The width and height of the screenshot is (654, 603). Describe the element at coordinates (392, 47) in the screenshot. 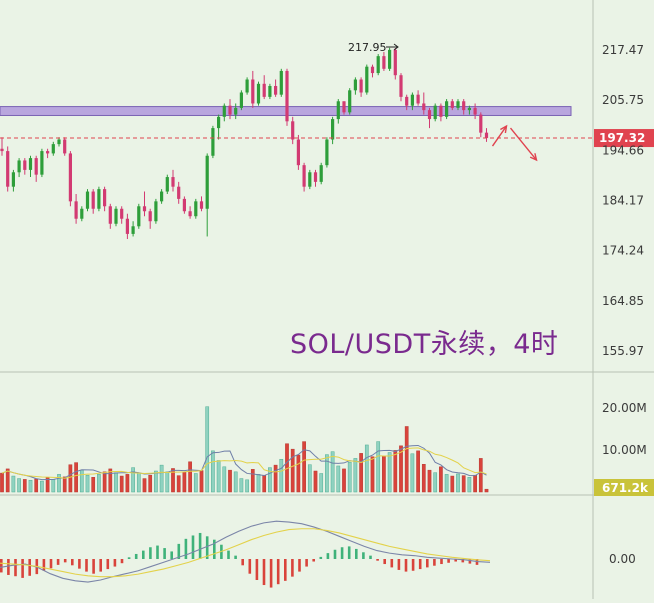

I see `high-arrow-icon` at that location.